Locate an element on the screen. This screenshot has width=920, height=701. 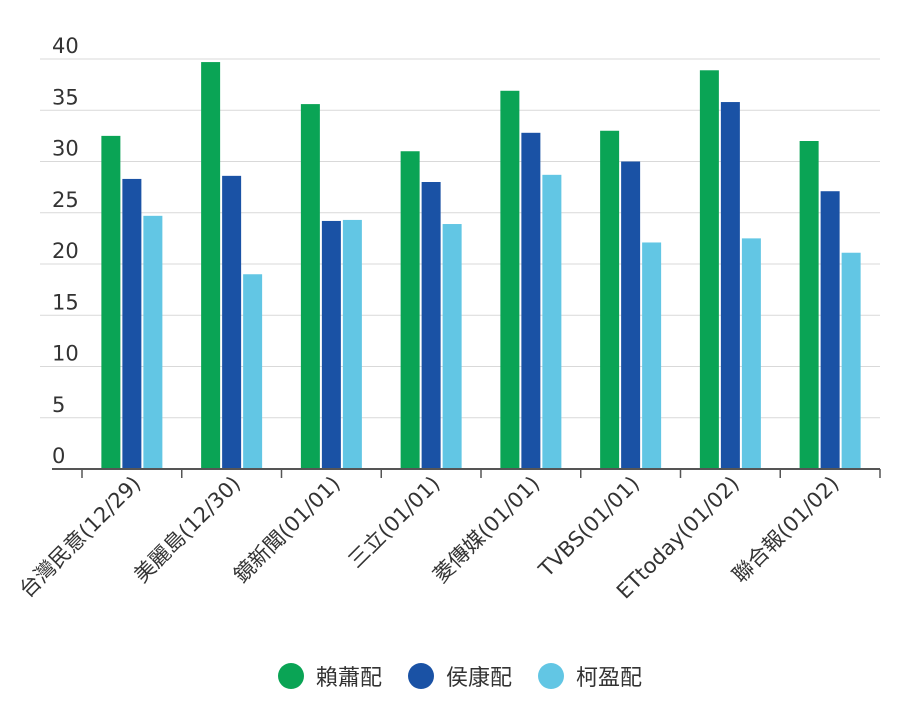
x-category-label: 台灣民意(12/29) is located at coordinates (80, 537).